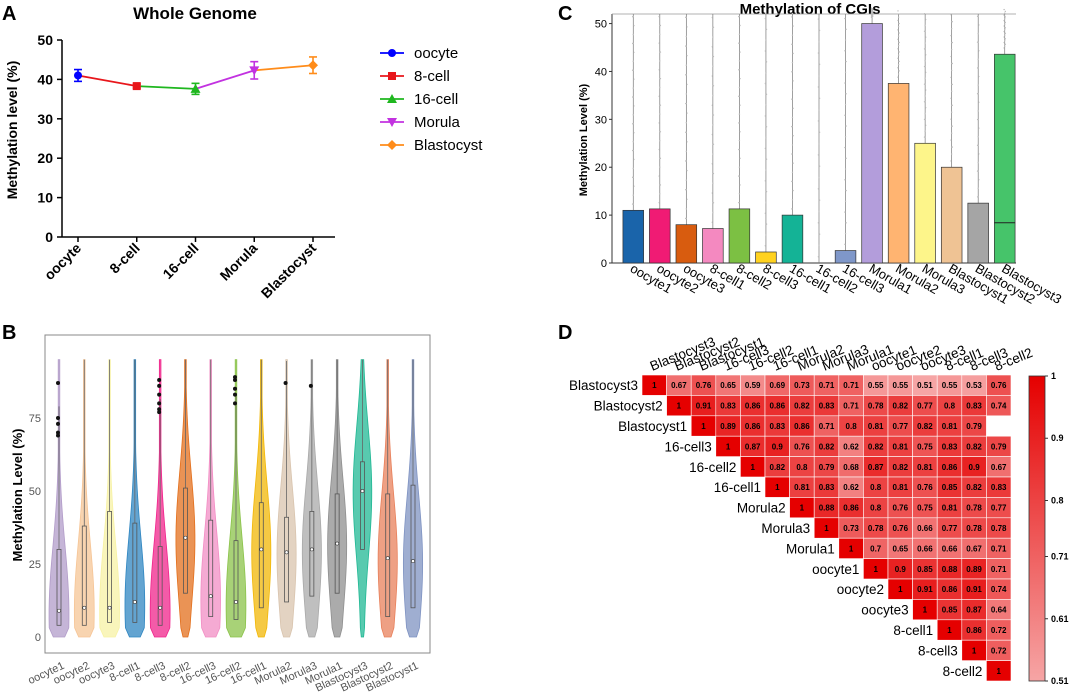 The image size is (1072, 697). Describe the element at coordinates (974, 385) in the screenshot. I see `cell-value: 0.53` at that location.